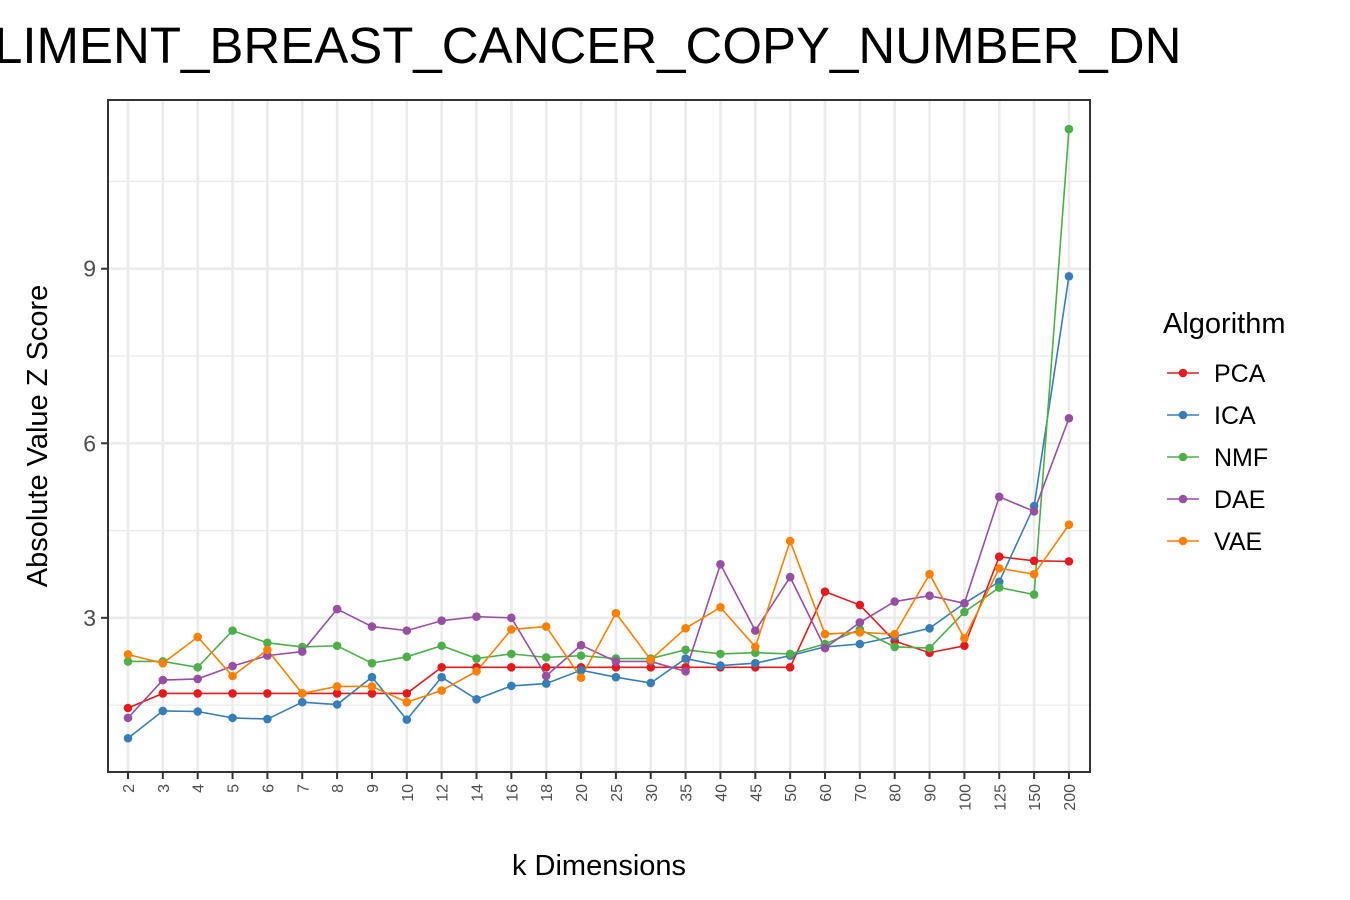 This screenshot has height=900, width=1350. I want to click on x-tick-label: 50, so click(791, 793).